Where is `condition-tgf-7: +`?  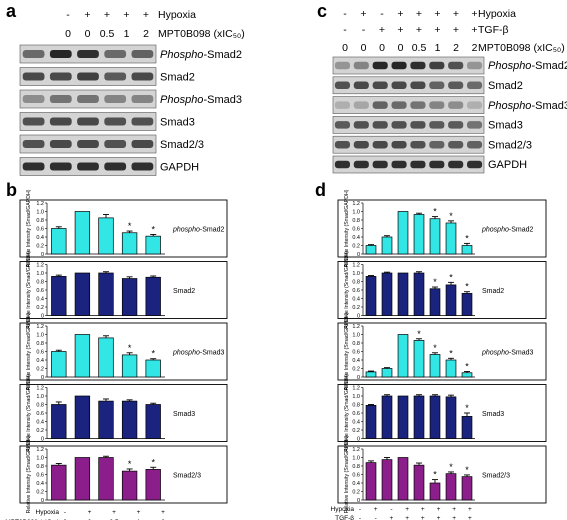 condition-tgf-7: + is located at coordinates (470, 517).